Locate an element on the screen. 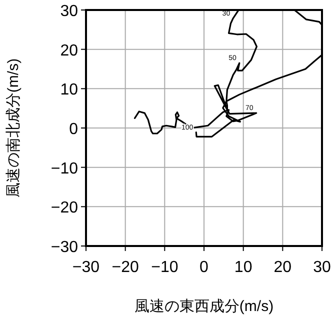 The image size is (332, 319). y-tick-label: 10 is located at coordinates (69, 90).